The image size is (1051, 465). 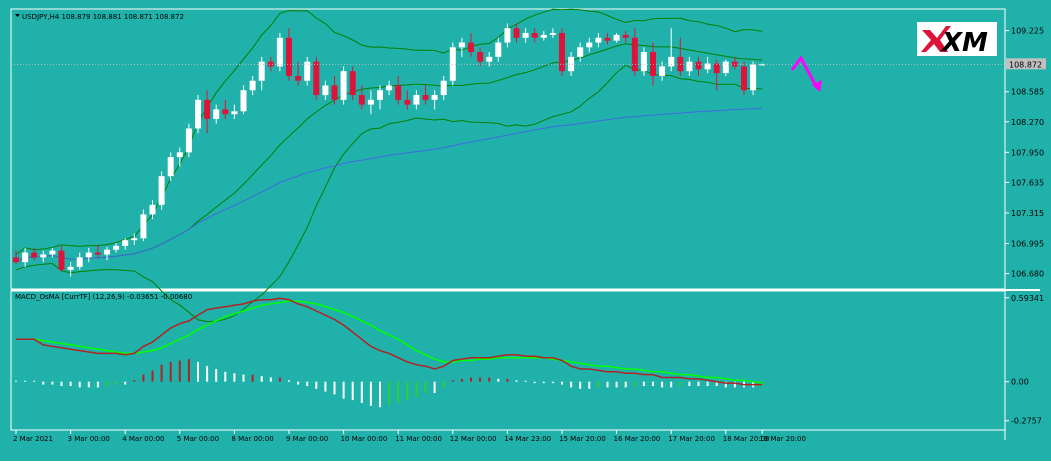 I want to click on time-tick-label: 8 Mar 00:00, so click(x=252, y=439).